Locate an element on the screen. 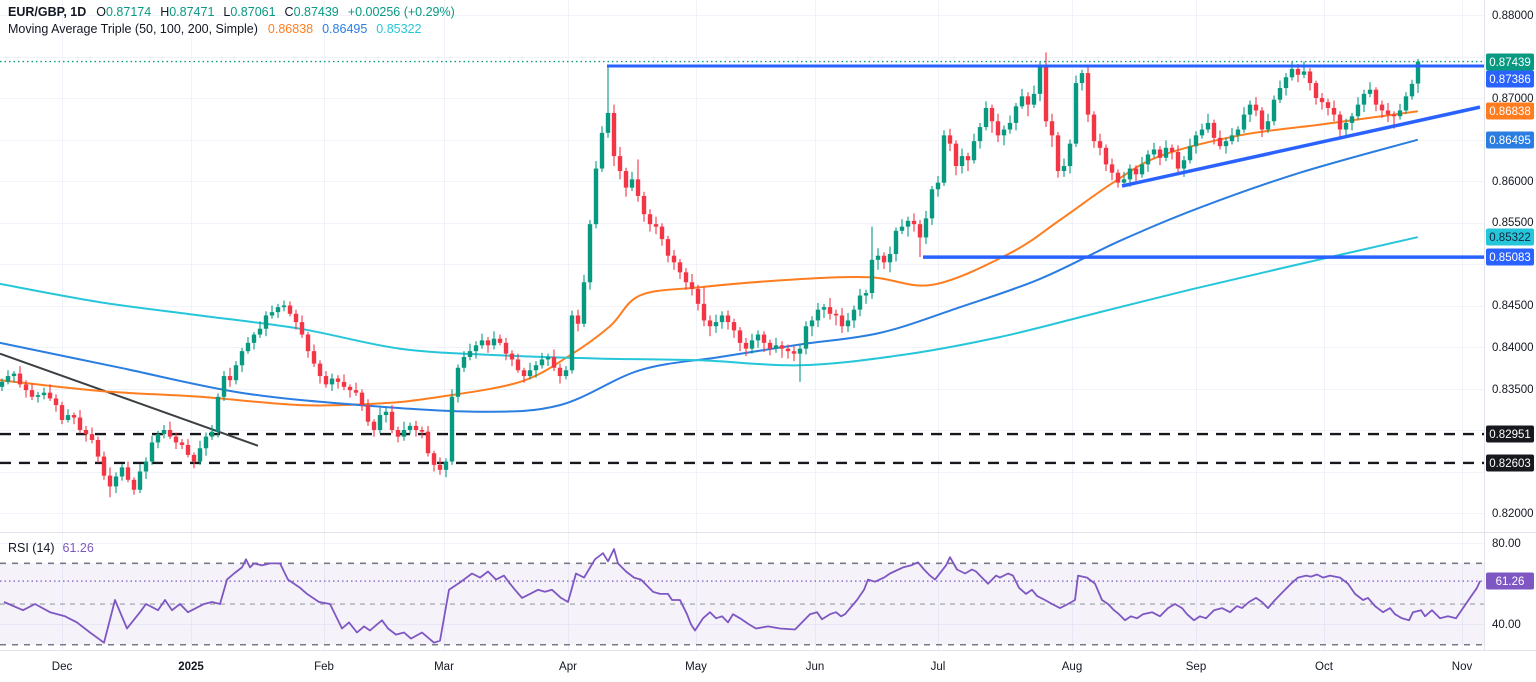 This screenshot has height=682, width=1536. rsi-value: 61.26 is located at coordinates (78, 548).